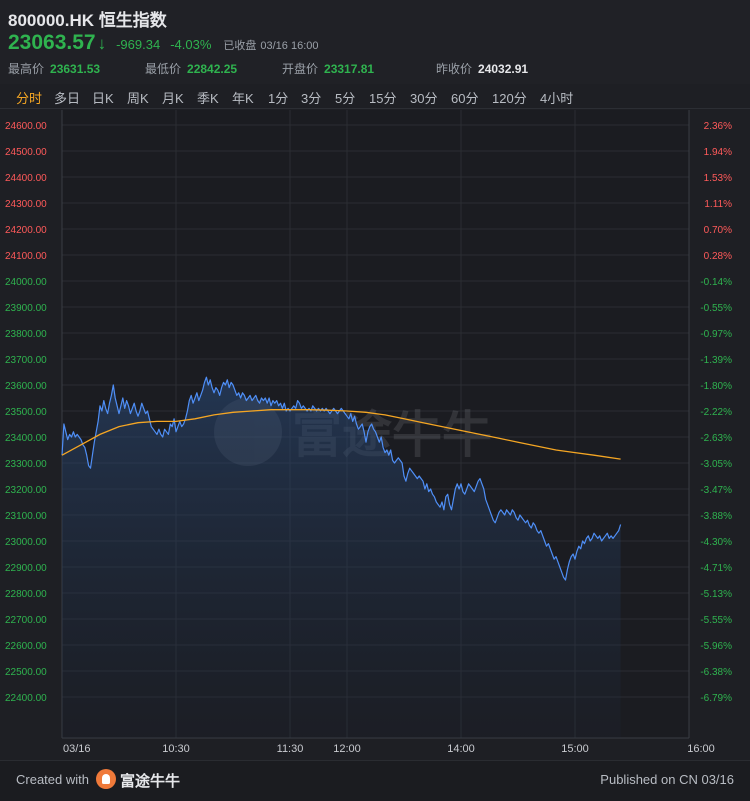 Image resolution: width=750 pixels, height=801 pixels. I want to click on average-line, so click(341, 434).